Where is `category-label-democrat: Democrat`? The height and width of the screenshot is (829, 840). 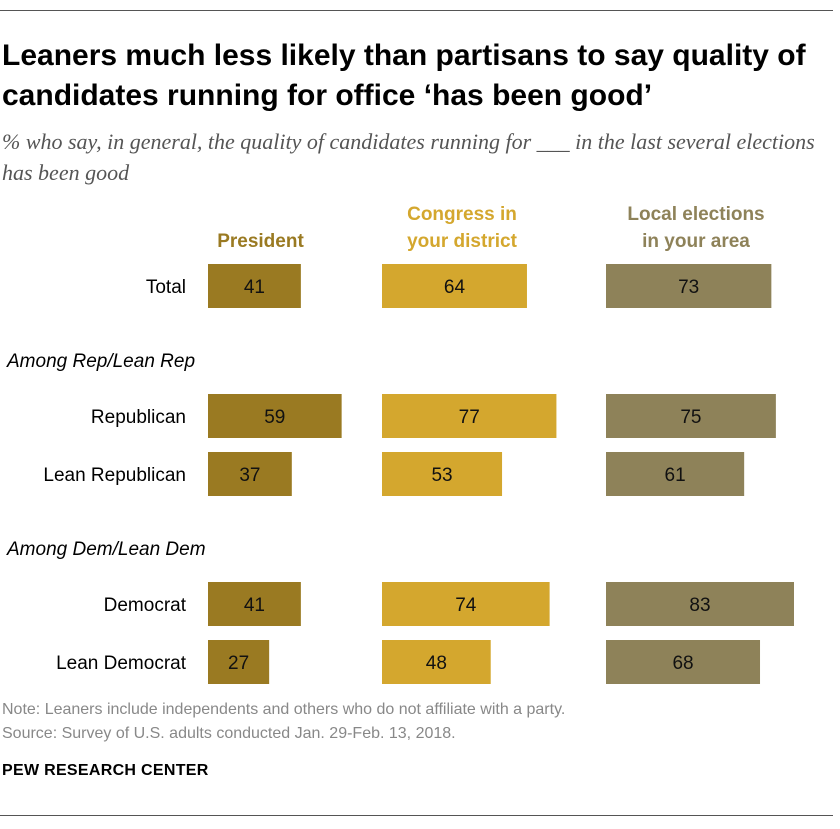 category-label-democrat: Democrat is located at coordinates (145, 605).